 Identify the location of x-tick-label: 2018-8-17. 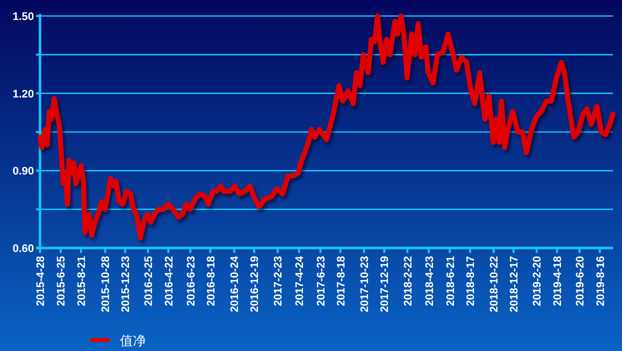
(471, 281).